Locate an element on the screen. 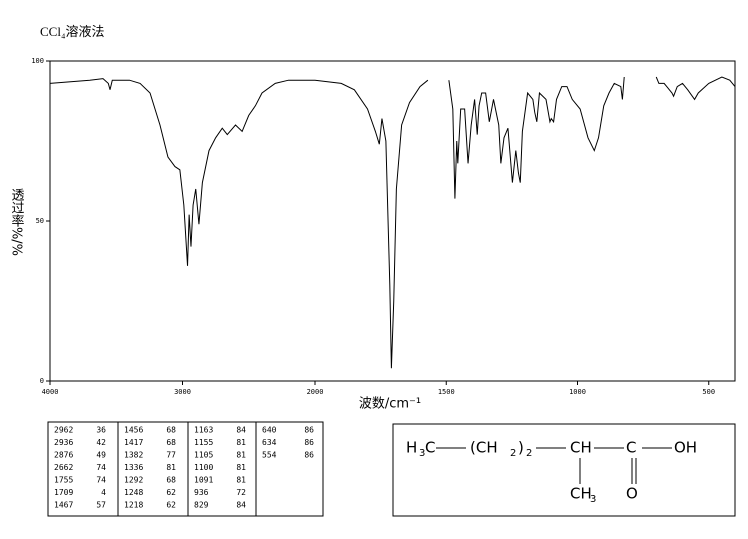  peak-transmittance: 49 is located at coordinates (101, 455).